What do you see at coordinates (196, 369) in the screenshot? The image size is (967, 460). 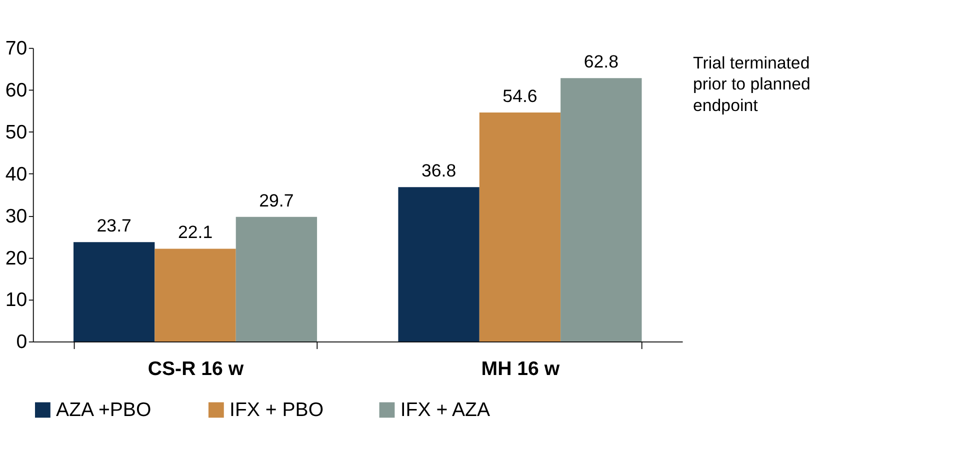 I see `x-tick-label: CS-R 16 w` at bounding box center [196, 369].